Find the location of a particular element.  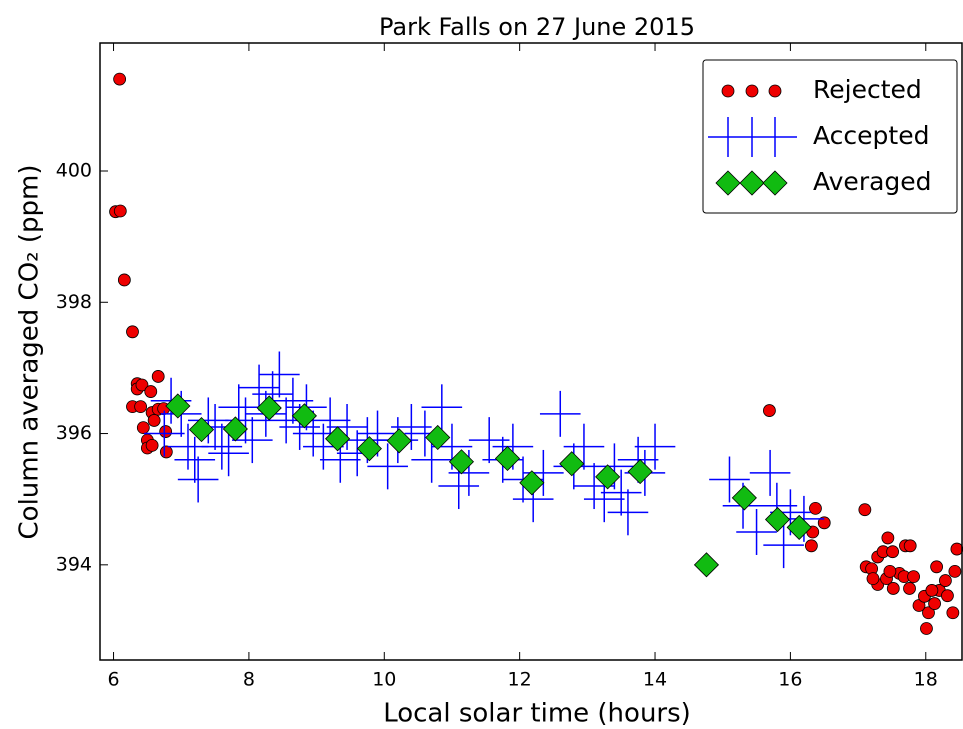

x-tick-label: 6 is located at coordinates (113, 680).